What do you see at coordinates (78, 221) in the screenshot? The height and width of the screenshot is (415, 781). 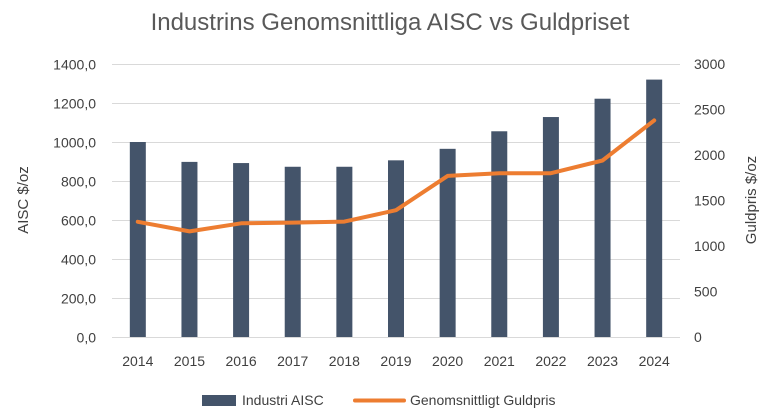 I see `left-tick-label: 600,0` at bounding box center [78, 221].